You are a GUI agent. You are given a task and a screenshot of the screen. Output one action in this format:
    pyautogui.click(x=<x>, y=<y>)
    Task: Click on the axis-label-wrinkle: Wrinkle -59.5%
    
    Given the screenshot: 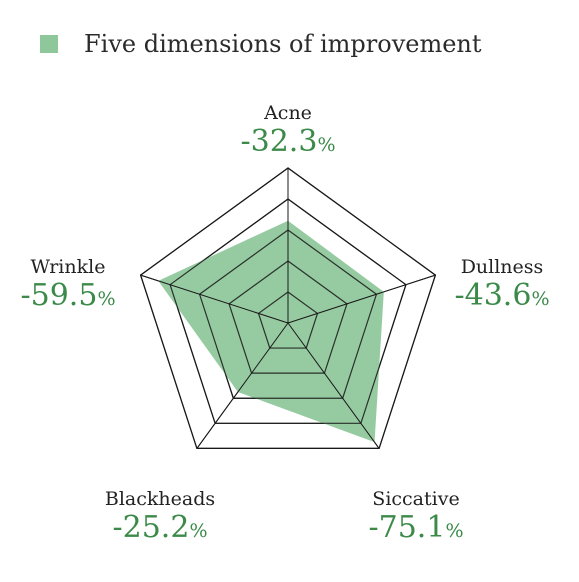 What is the action you would take?
    pyautogui.click(x=68, y=284)
    